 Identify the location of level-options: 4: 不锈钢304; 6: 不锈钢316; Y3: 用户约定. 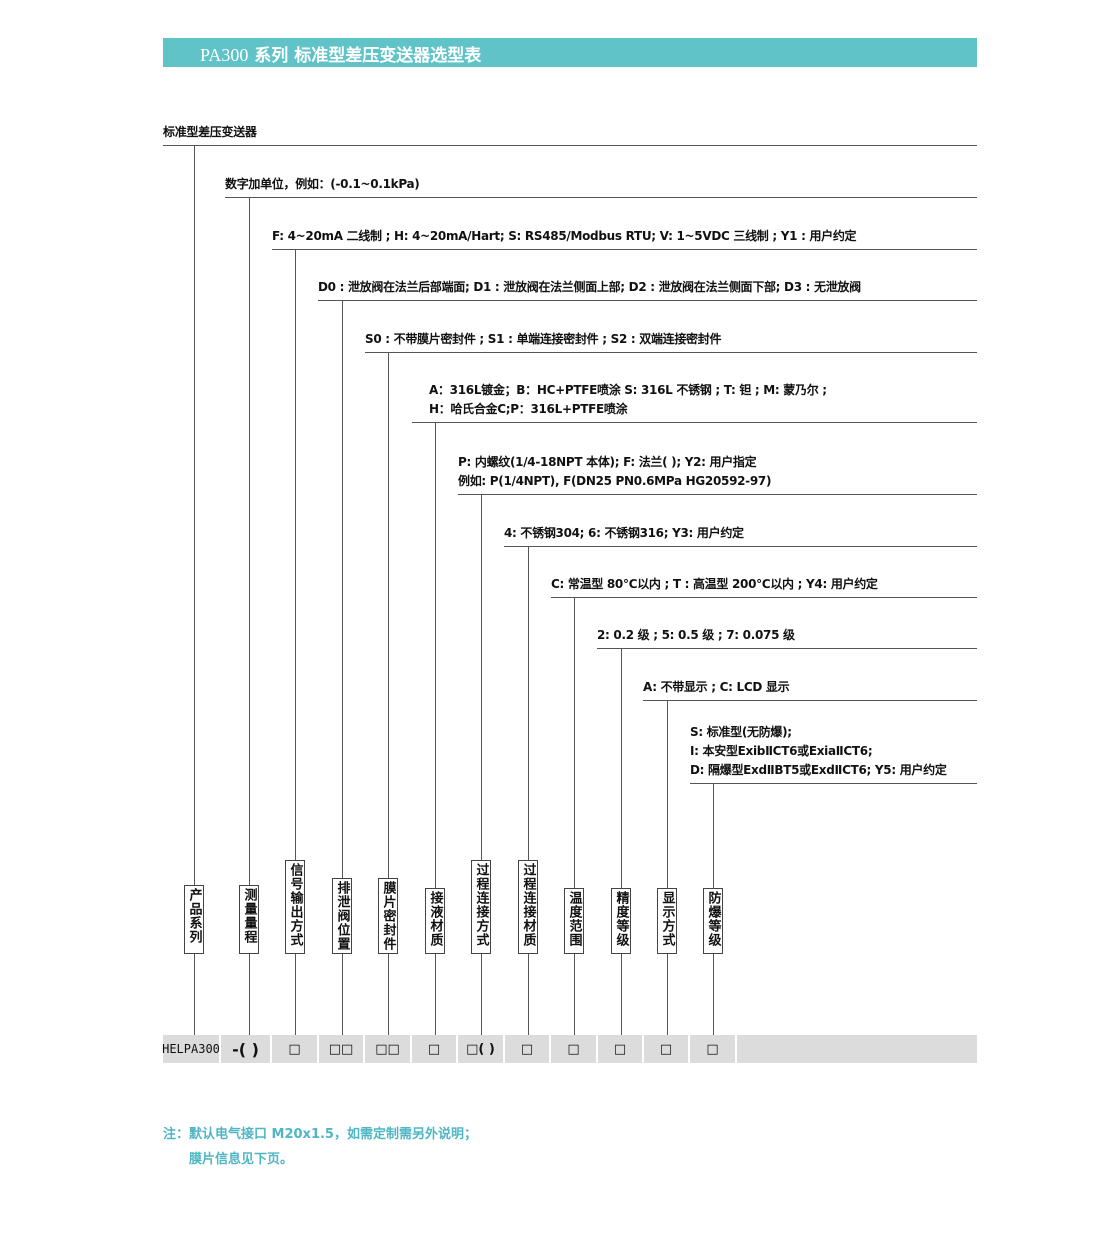
(624, 533).